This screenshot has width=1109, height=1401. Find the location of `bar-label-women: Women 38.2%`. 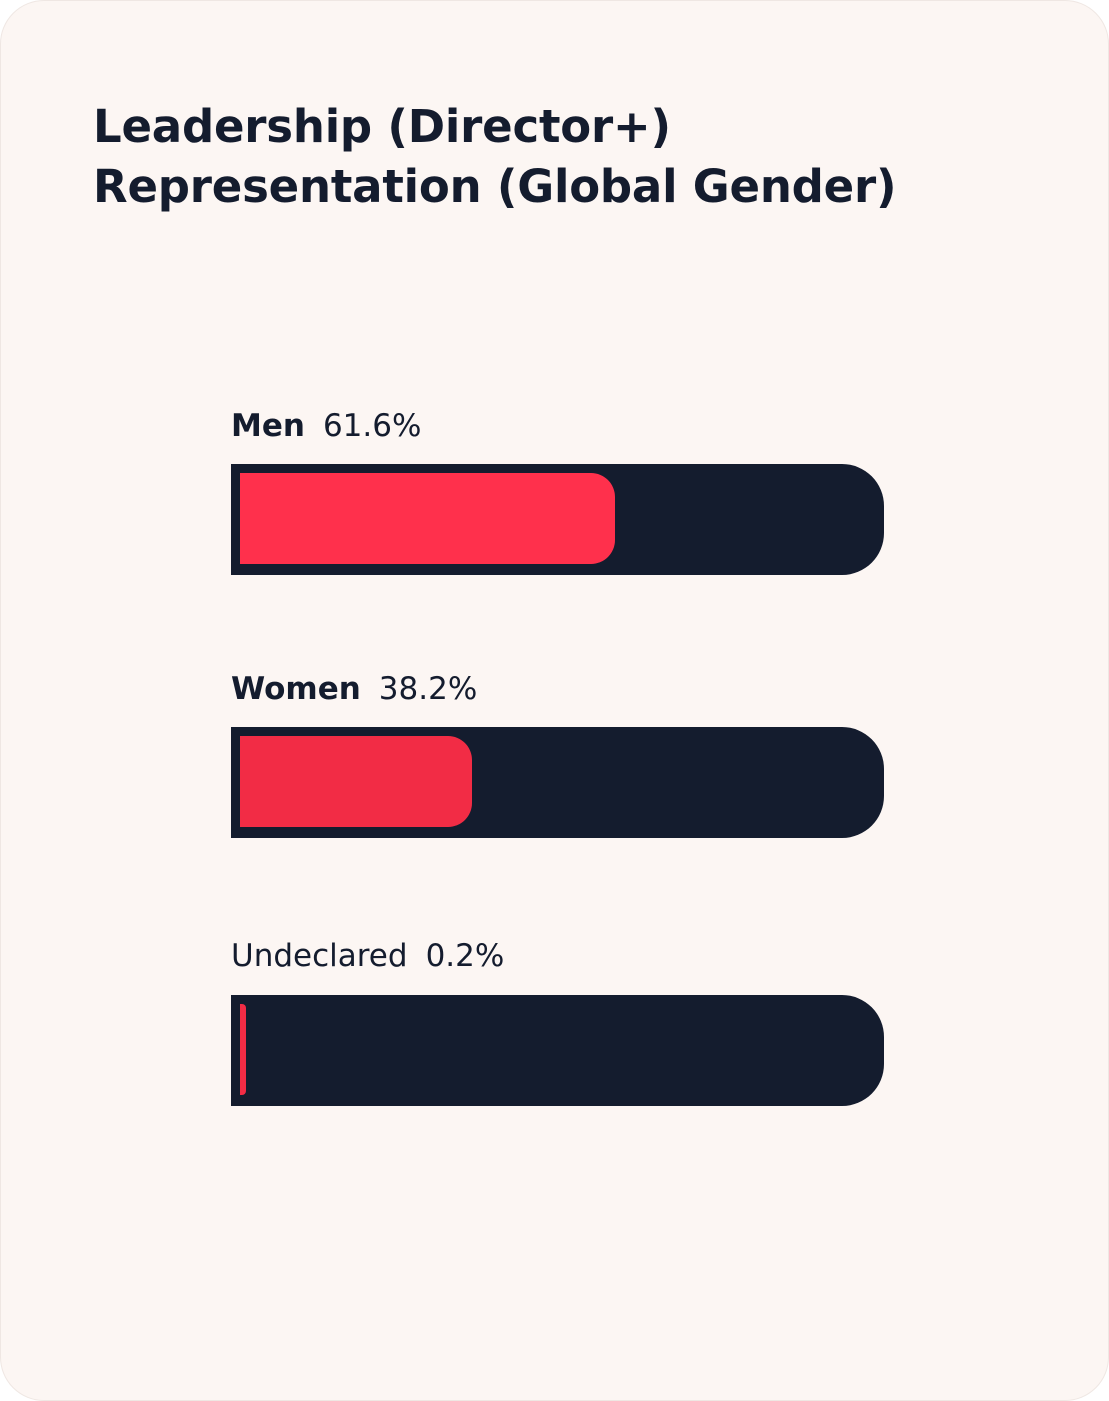

bar-label-women: Women 38.2% is located at coordinates (354, 689).